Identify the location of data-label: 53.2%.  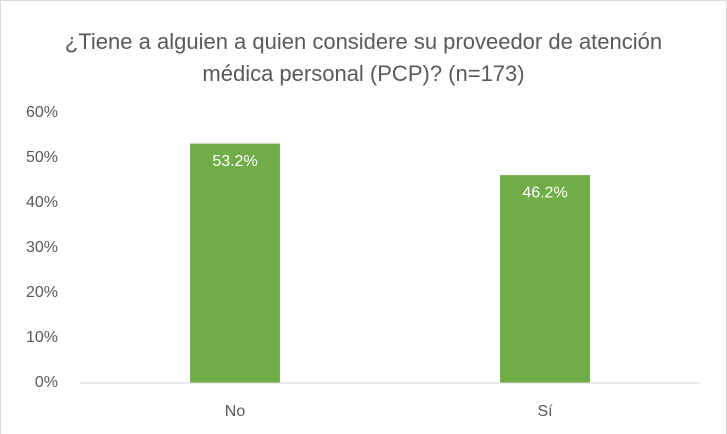
(234, 161).